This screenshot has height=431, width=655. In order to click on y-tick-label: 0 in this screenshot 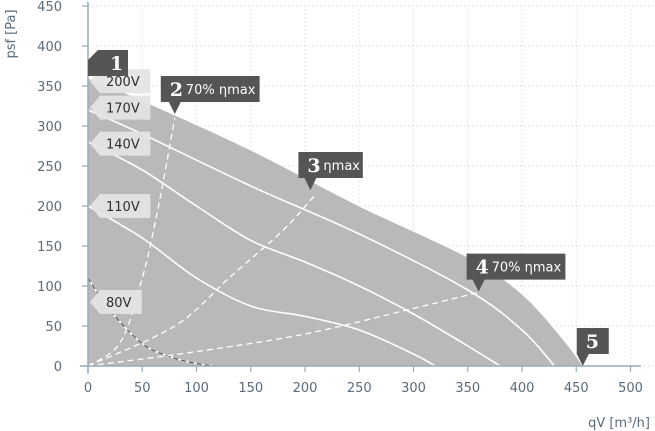, I will do `click(58, 367)`.